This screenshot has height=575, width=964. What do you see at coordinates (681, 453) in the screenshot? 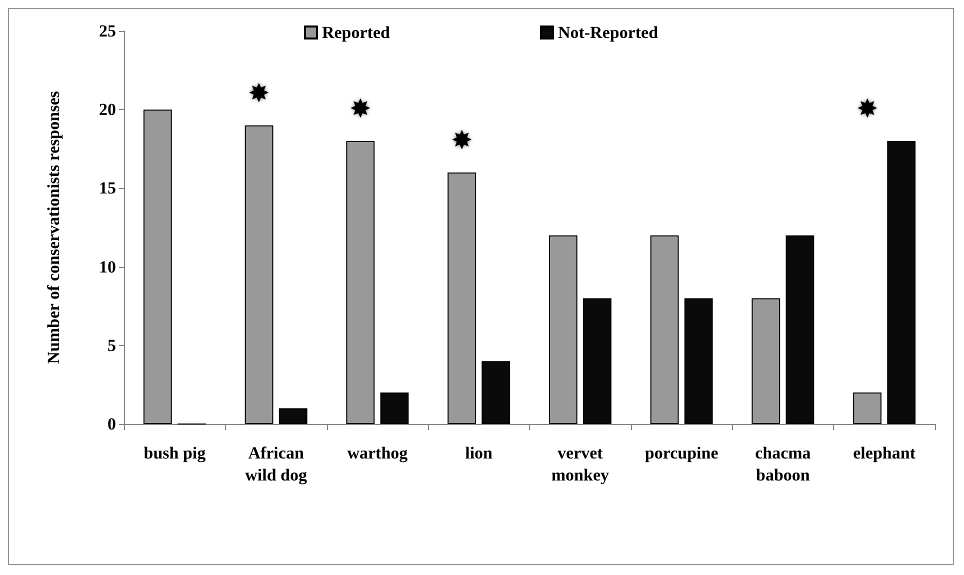
I see `x-tick-label: porcupine` at bounding box center [681, 453].